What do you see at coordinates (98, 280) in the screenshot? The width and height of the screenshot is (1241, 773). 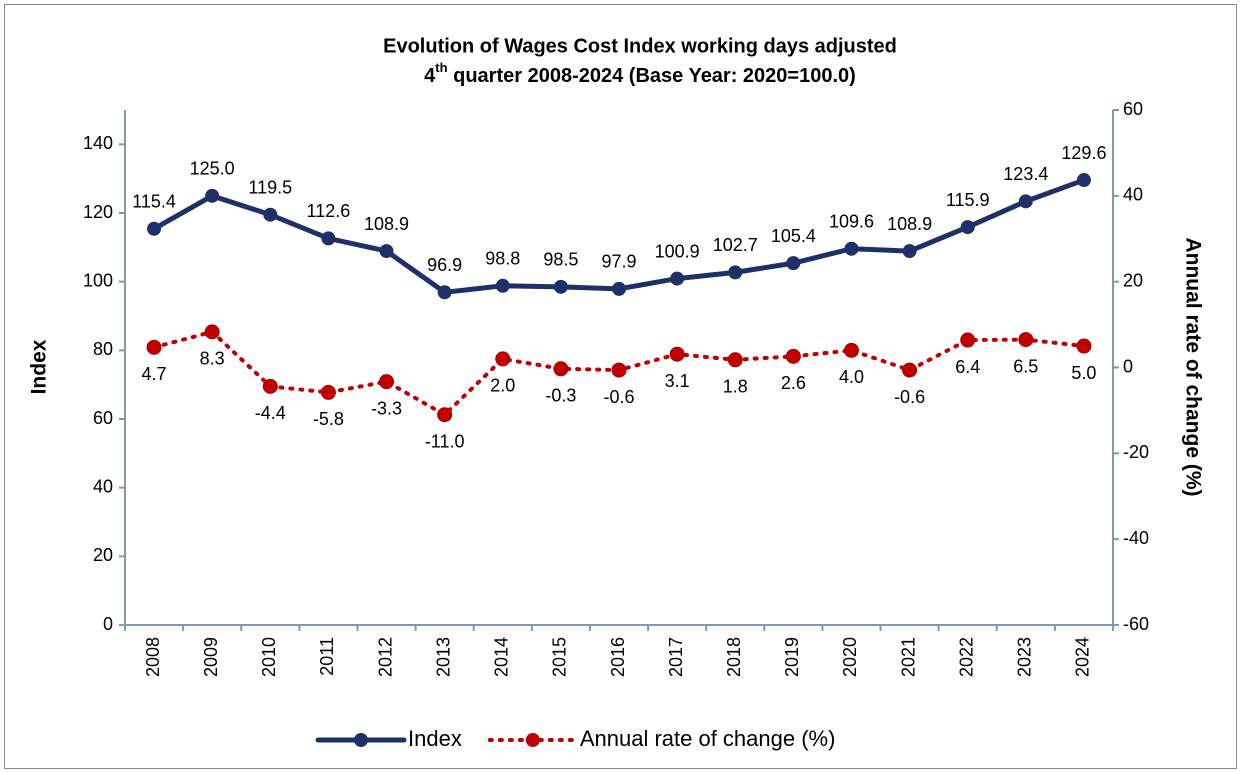 I see `y-tick-label: 100` at bounding box center [98, 280].